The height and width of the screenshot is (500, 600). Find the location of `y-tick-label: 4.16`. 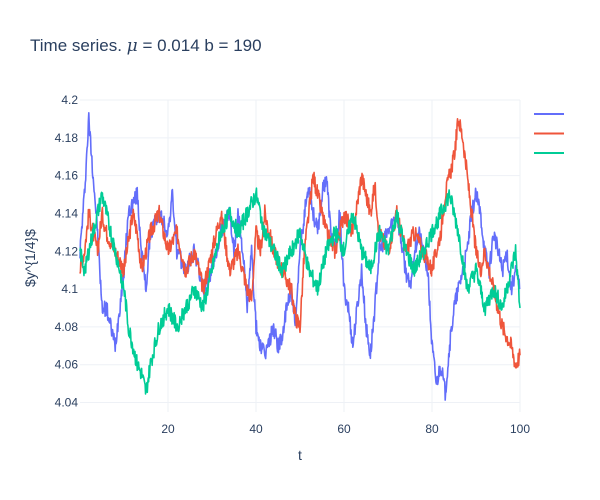

y-tick-label: 4.16 is located at coordinates (67, 176).